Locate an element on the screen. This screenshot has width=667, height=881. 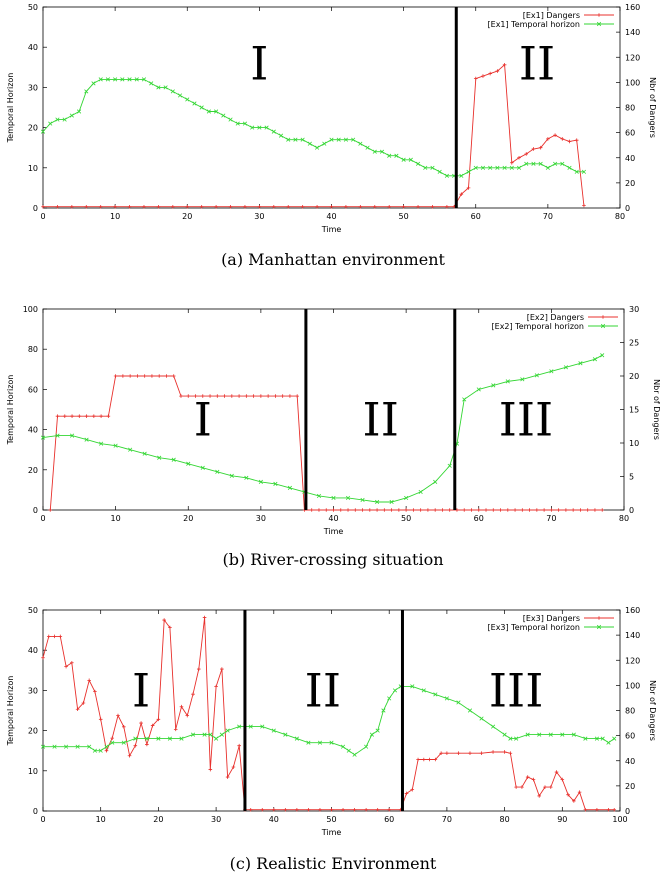
legend-label-1: [Ex2] Dangers is located at coordinates (555, 317).